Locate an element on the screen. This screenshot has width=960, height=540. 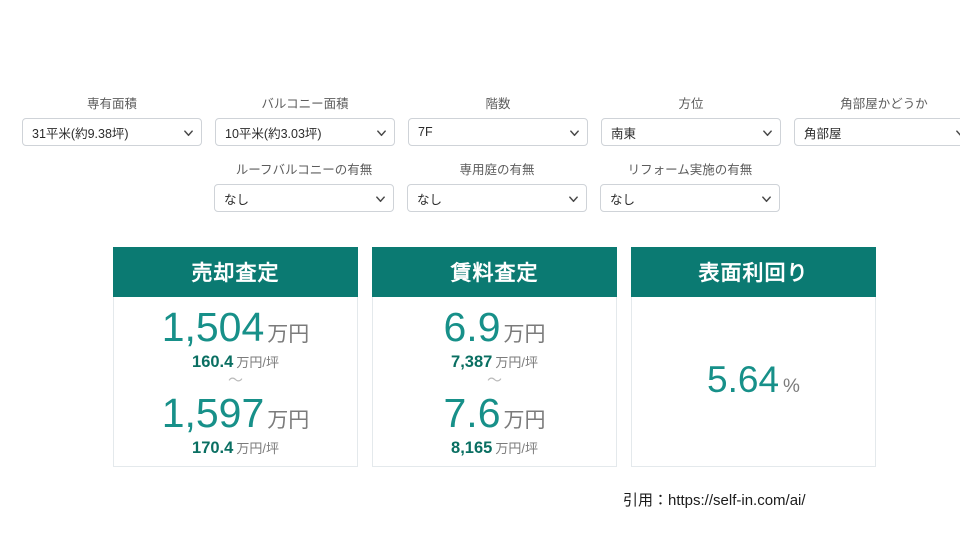
rent-low-per-tsubo-number: 7,387 is located at coordinates (472, 362).